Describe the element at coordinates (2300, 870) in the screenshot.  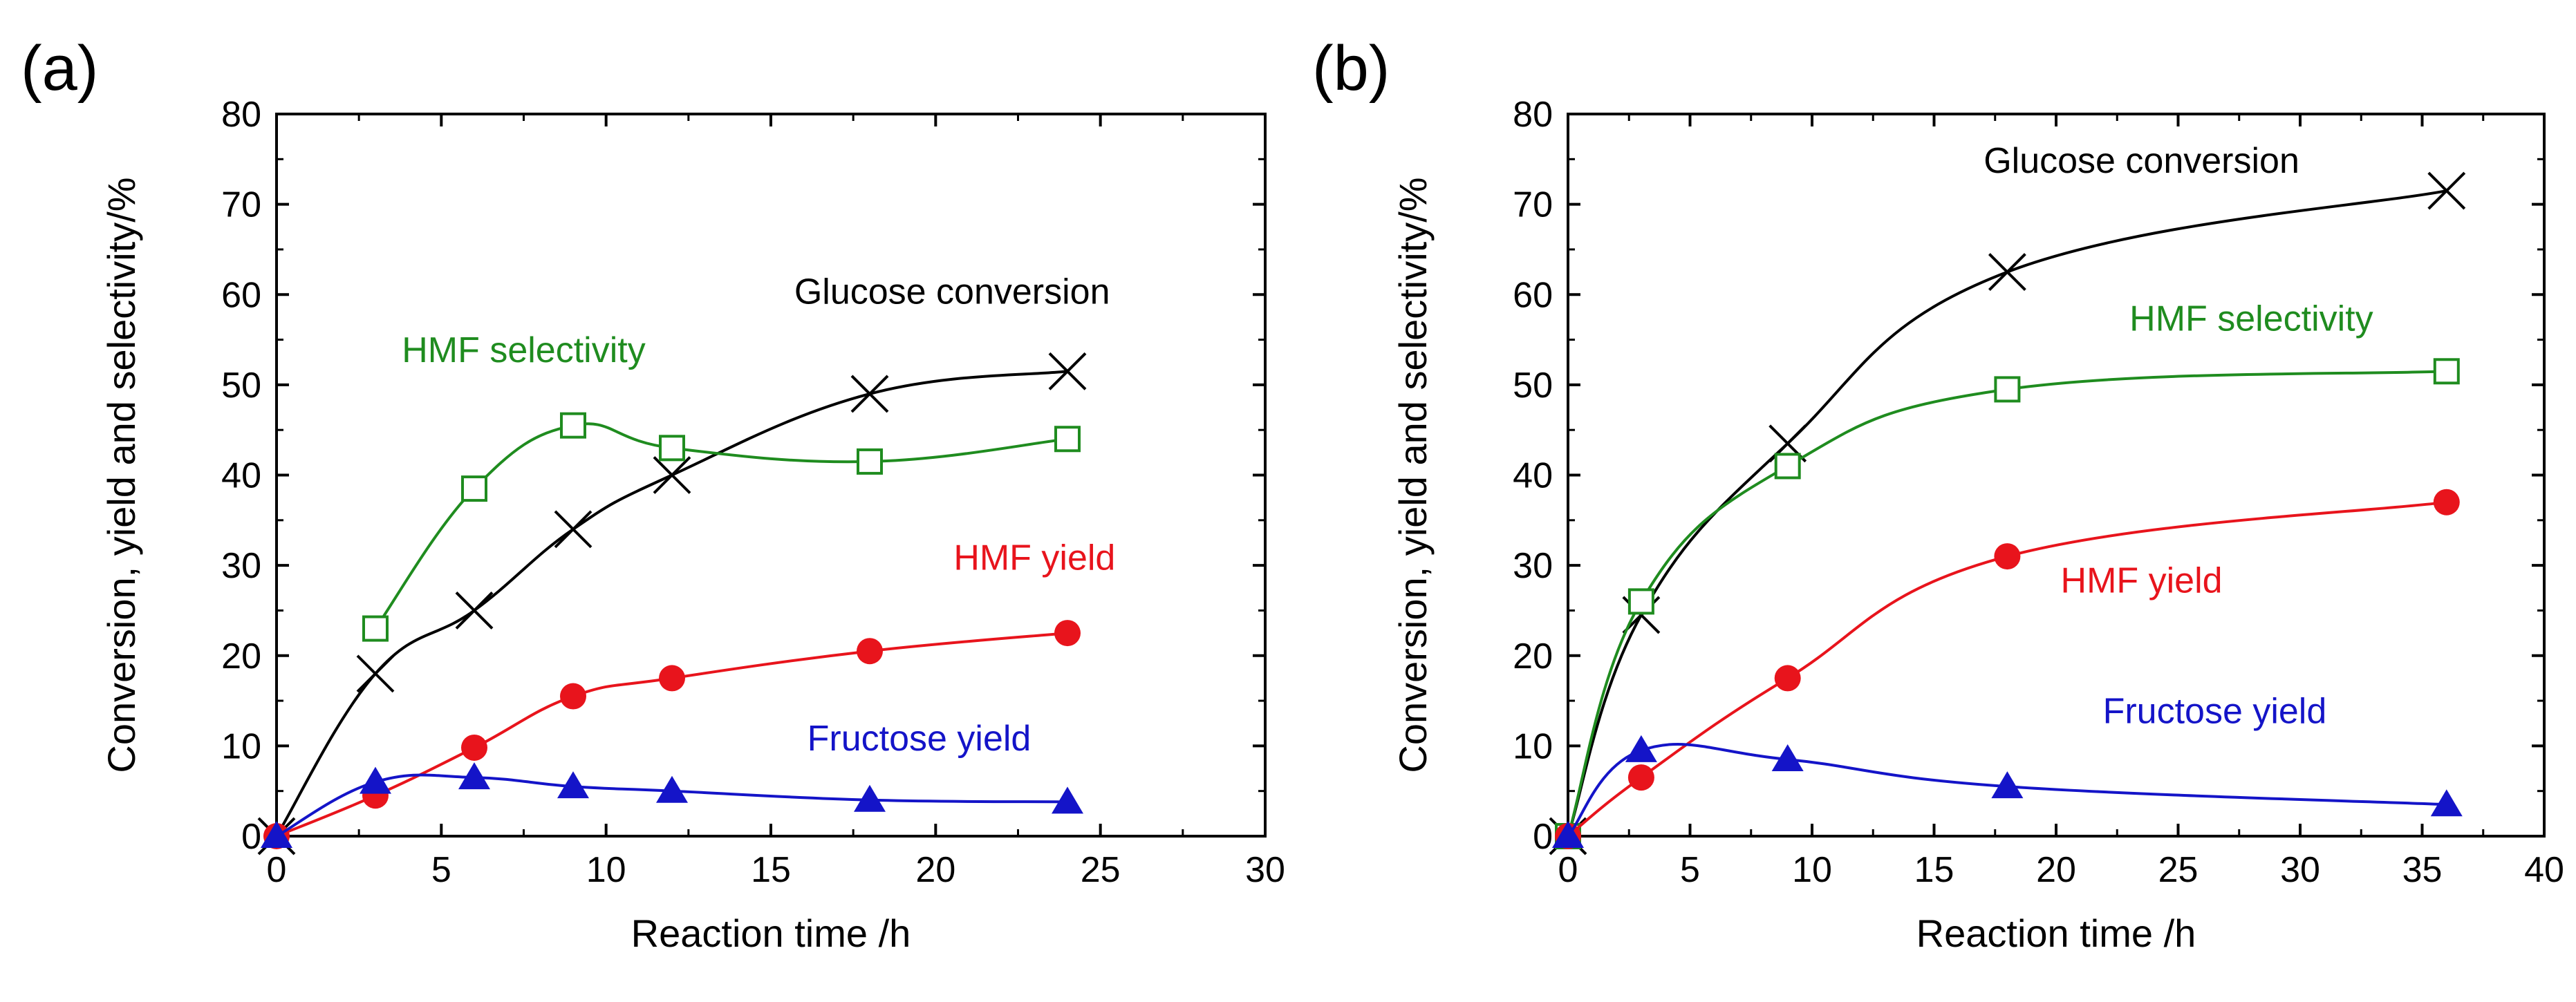
I see `x-tick-label: 30` at that location.